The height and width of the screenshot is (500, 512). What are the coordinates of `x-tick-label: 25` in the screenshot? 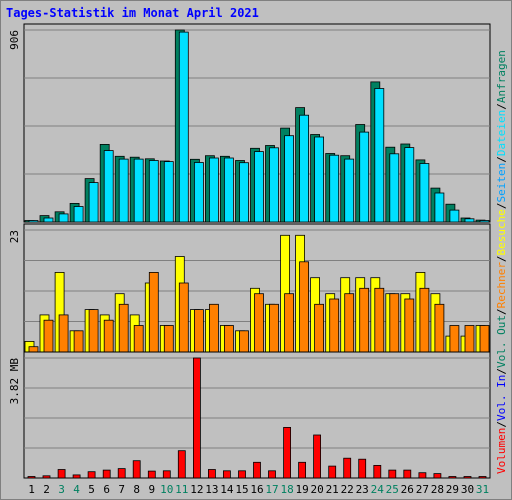 It's located at (392, 489).